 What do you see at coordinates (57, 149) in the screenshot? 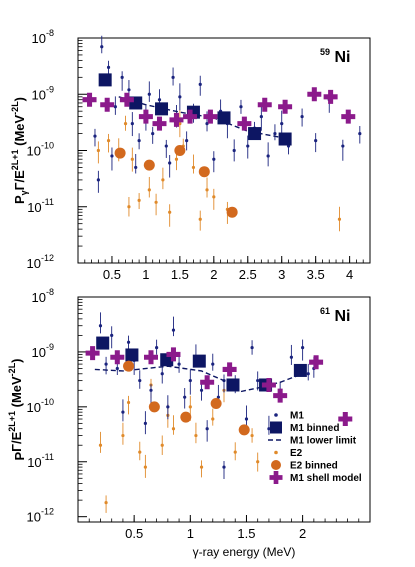
I see `y-ticks: 10⁻¹² 10⁻¹¹ 10⁻¹⁰ 10⁻⁹ 10⁻⁸` at bounding box center [57, 149].